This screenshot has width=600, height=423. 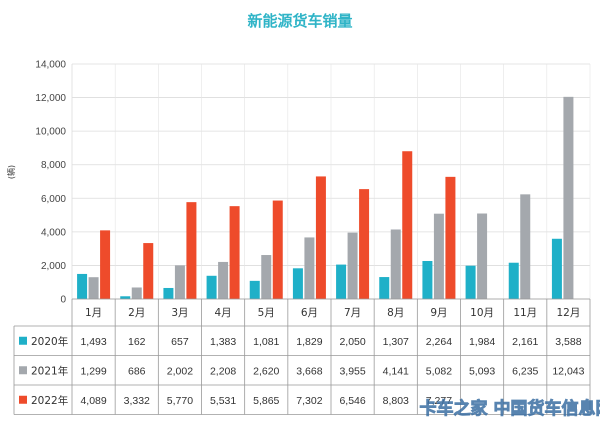 I want to click on x-tick-label: 5月, so click(x=266, y=313).